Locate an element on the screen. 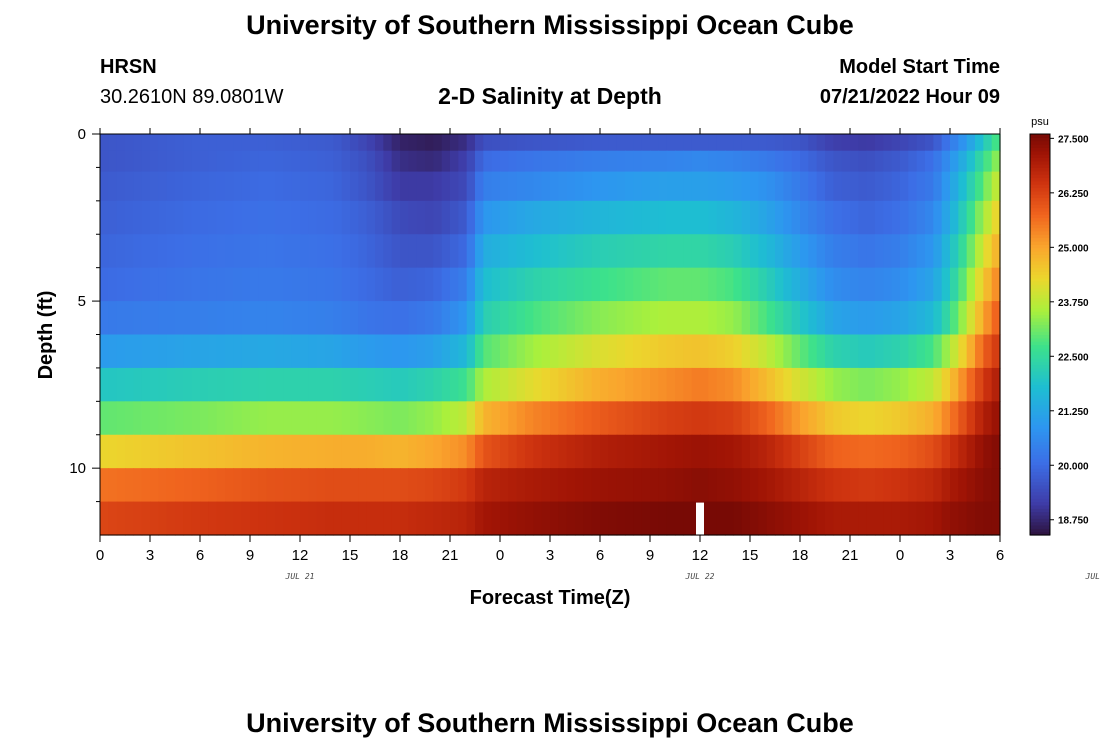 This screenshot has height=750, width=1100. colorbar-tick-label: 27.500 is located at coordinates (1073, 139).